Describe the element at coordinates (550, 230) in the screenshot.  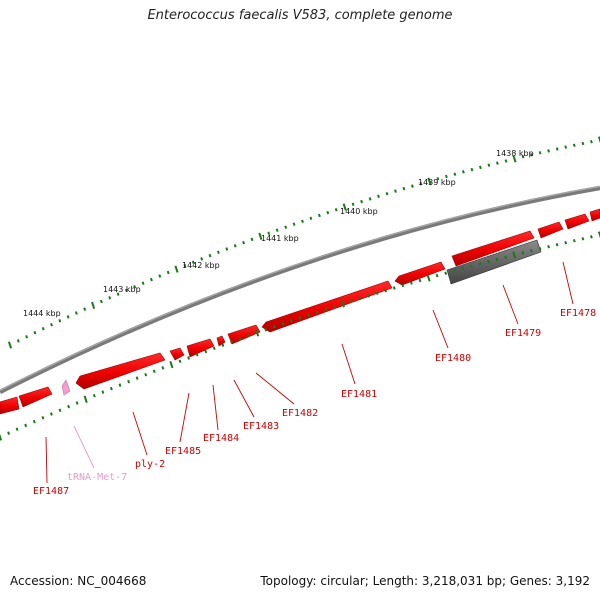
I see `gene-arrow-ef1478` at that location.